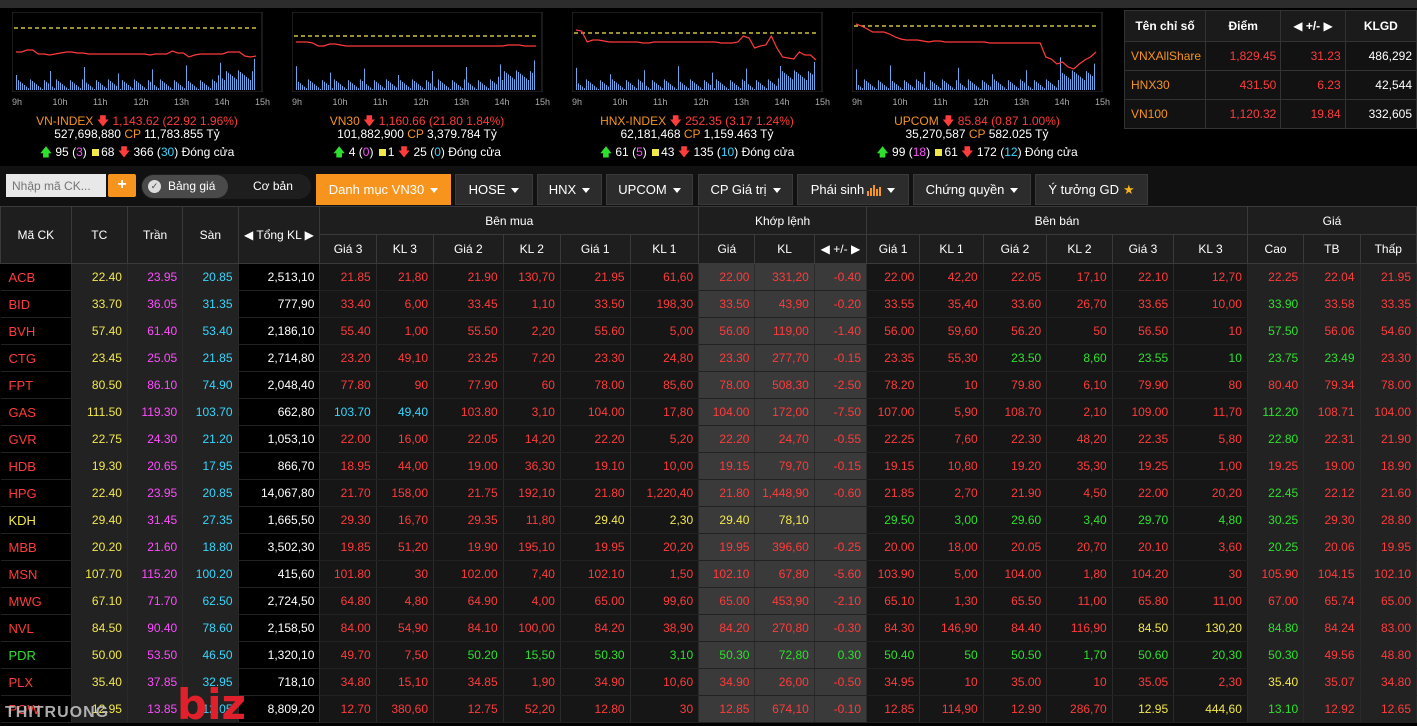  I want to click on col-match-sub: Giá, so click(727, 249).